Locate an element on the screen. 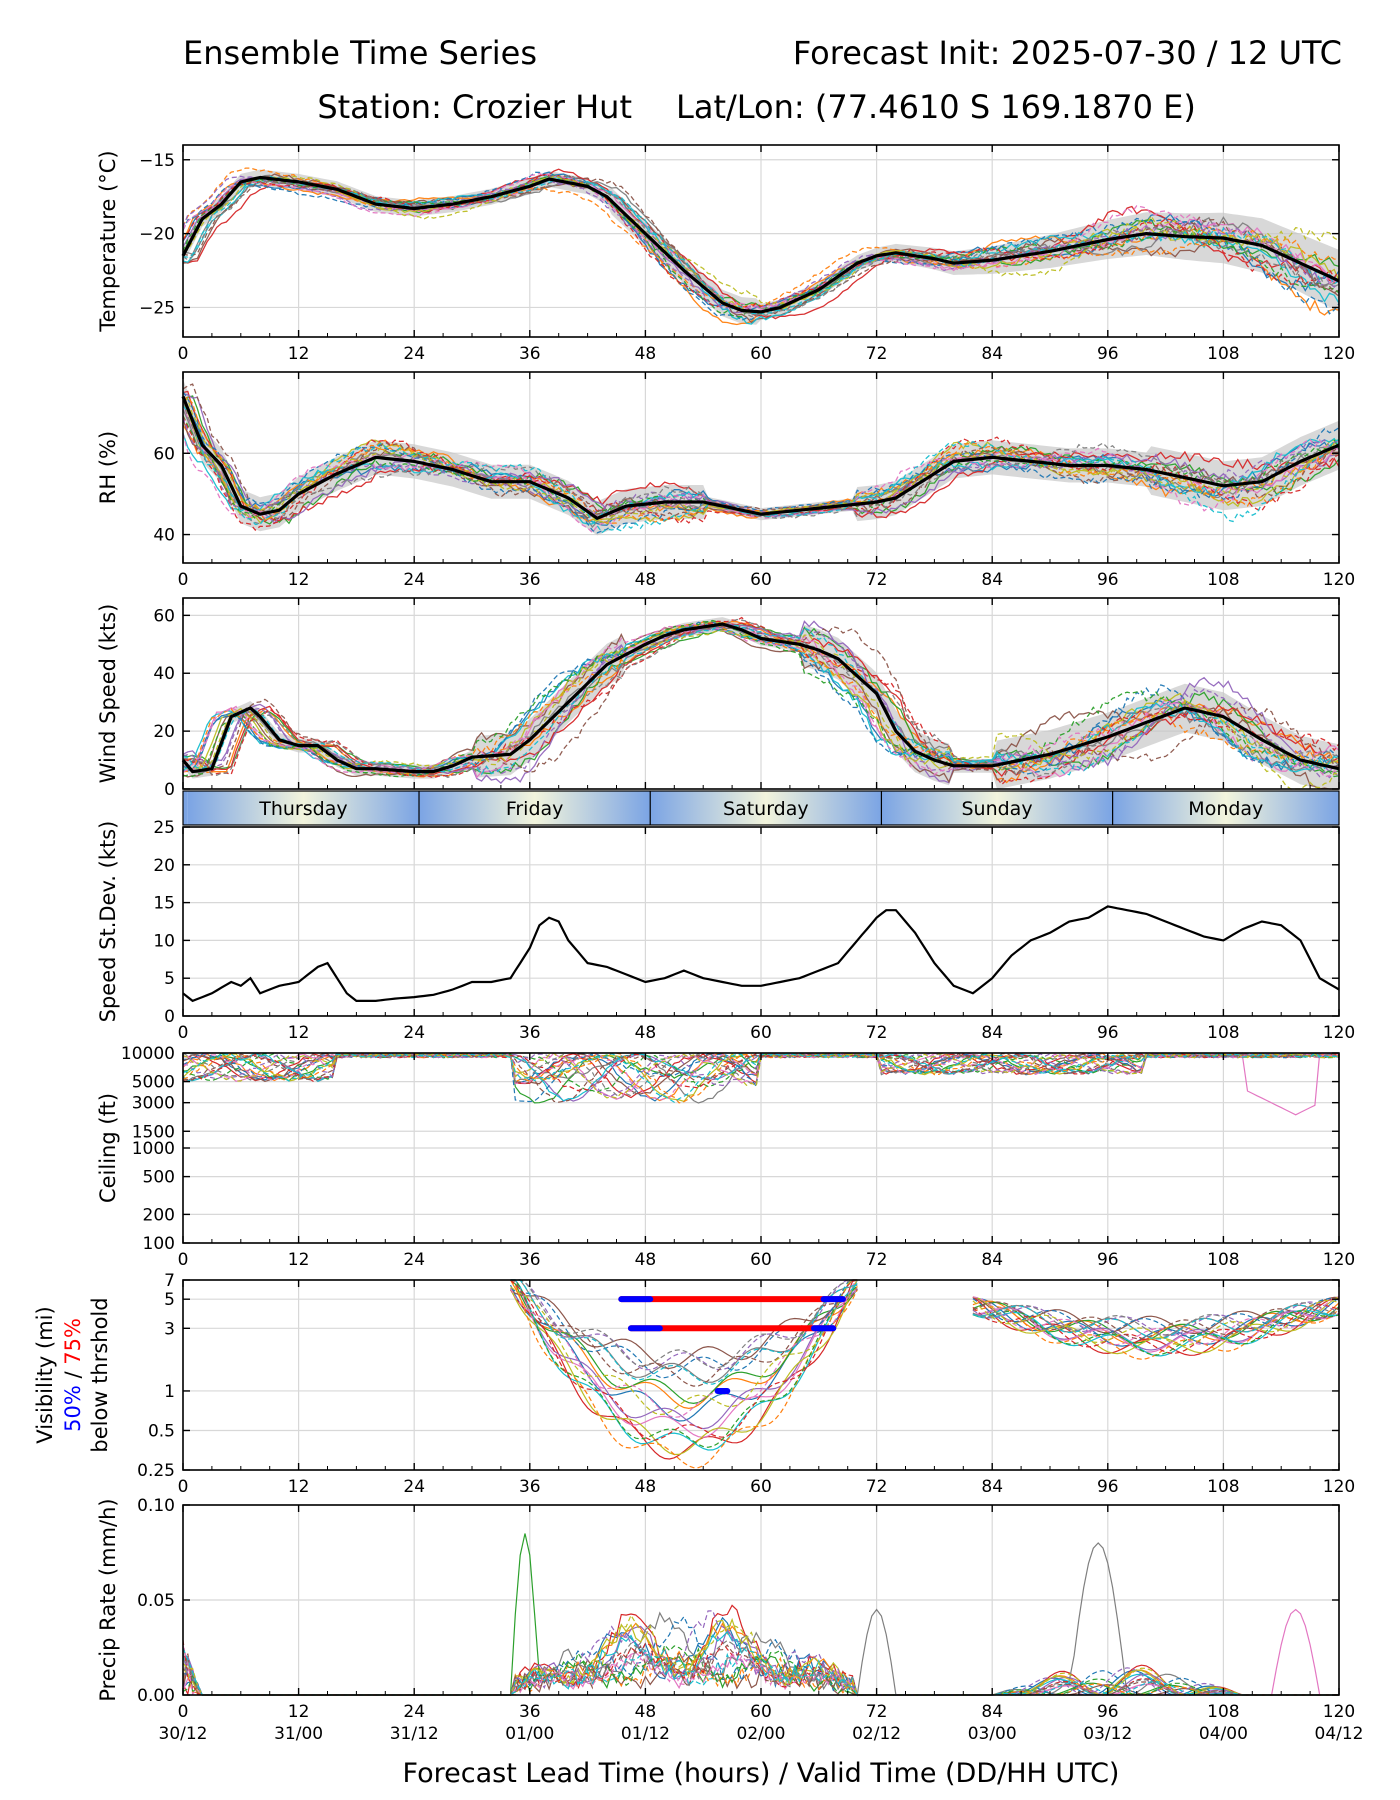 Image resolution: width=1400 pixels, height=1800 pixels. ceiling-ytick-label: 3000 is located at coordinates (153, 1104).